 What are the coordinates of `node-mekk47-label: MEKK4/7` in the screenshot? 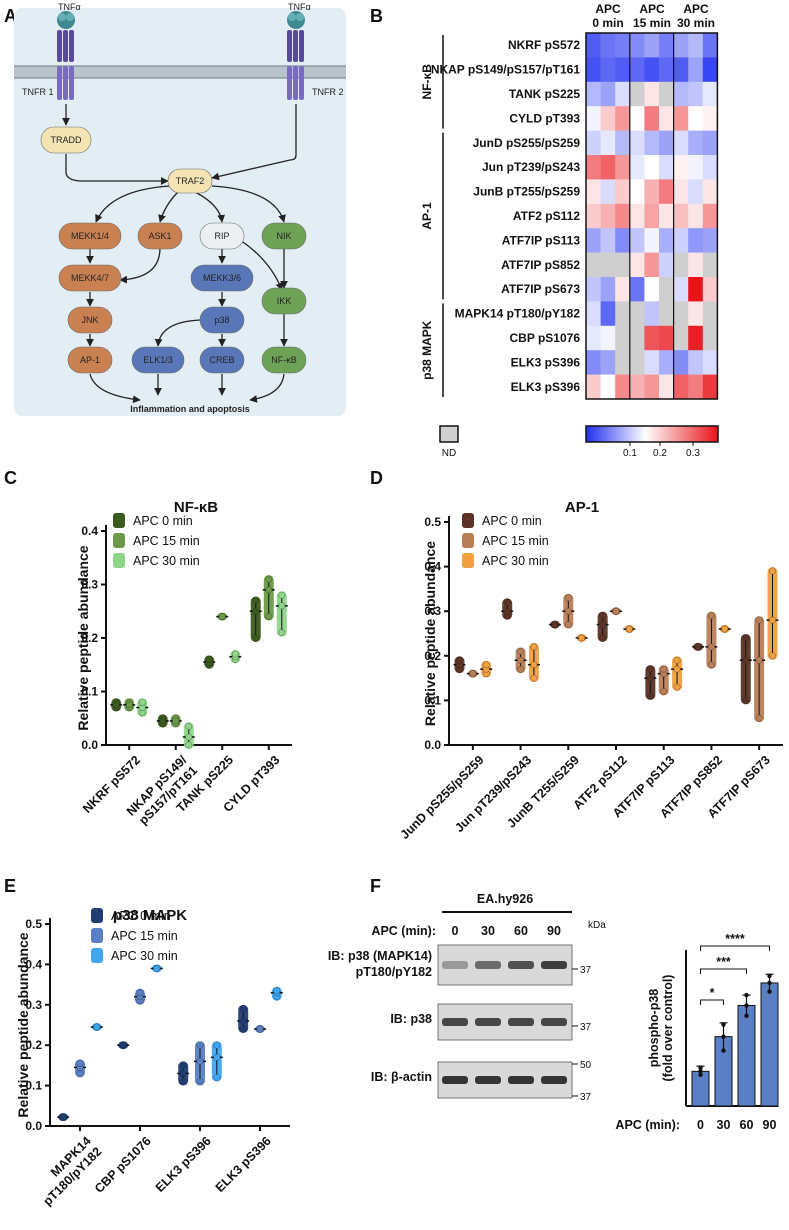 It's located at (90, 278).